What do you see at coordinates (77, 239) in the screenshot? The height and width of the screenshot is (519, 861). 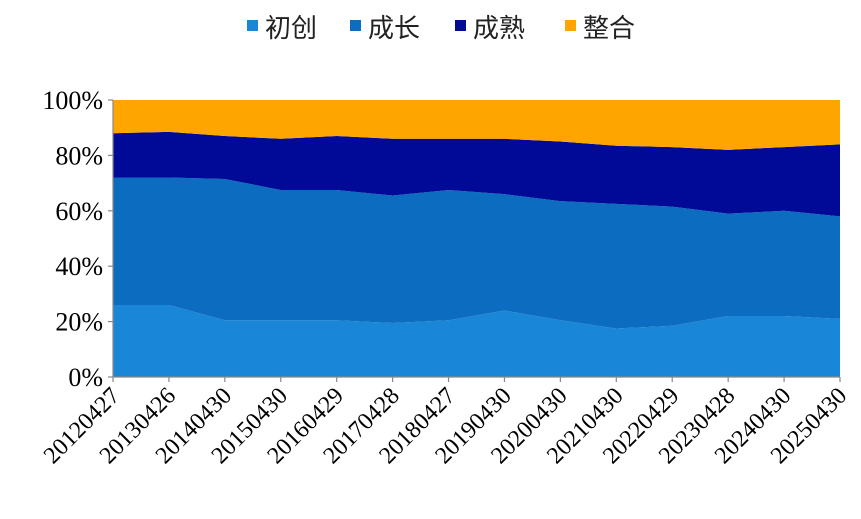 I see `y-axis-ticks: 0% 20% 40% 60% 80% 100%` at bounding box center [77, 239].